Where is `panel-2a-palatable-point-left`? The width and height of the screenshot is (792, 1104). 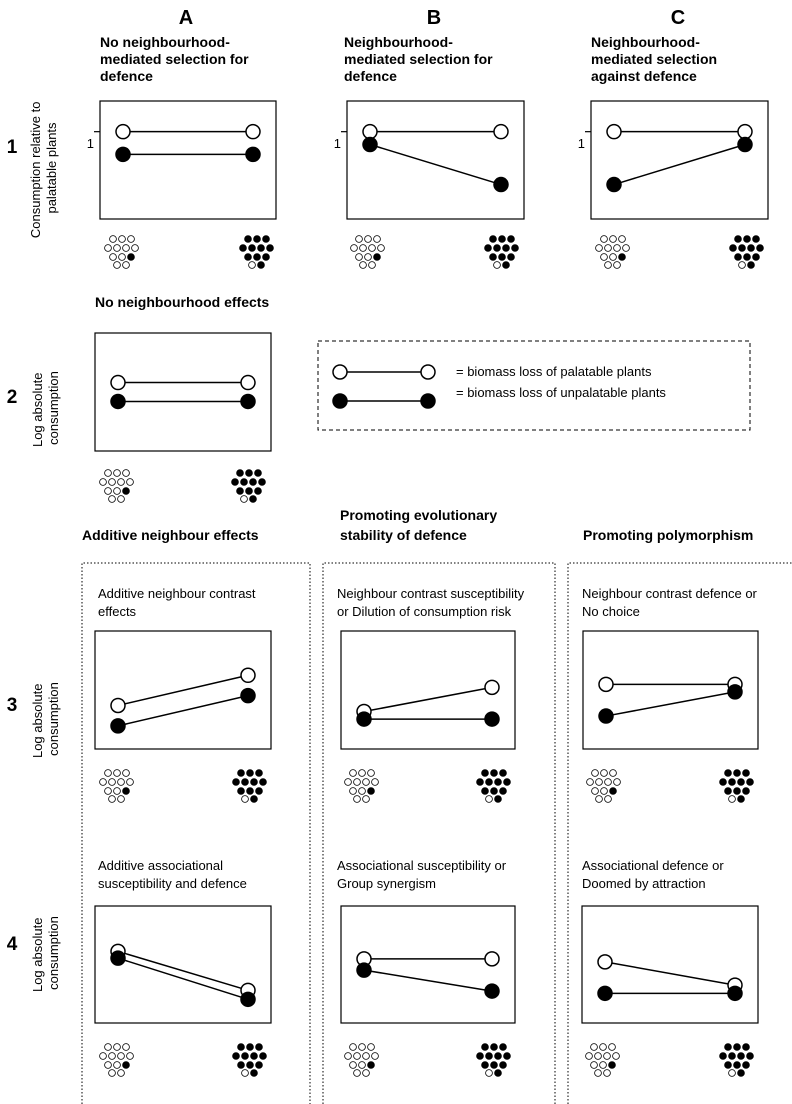
panel-2a-palatable-point-left is located at coordinates (118, 382).